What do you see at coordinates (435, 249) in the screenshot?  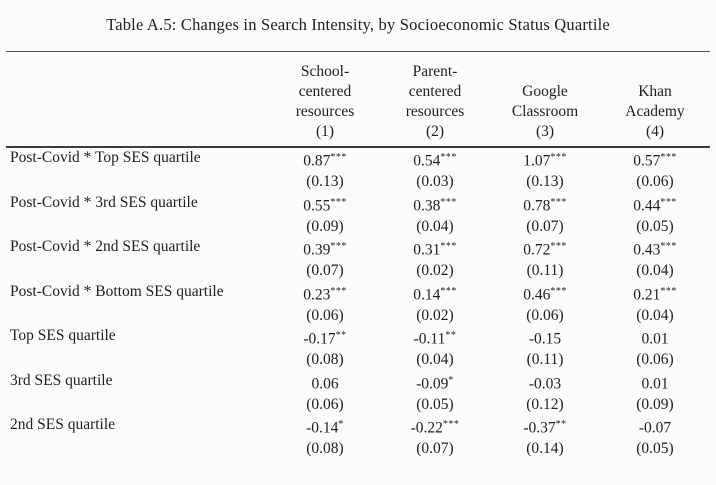 I see `coef-cell: 0.31***` at bounding box center [435, 249].